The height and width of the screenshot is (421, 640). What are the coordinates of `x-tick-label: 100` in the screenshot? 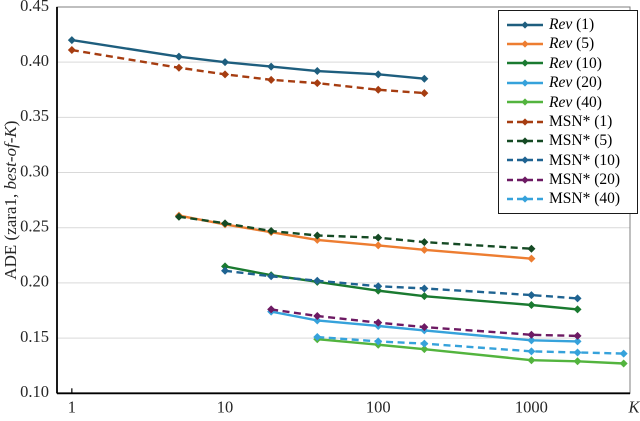 It's located at (378, 406).